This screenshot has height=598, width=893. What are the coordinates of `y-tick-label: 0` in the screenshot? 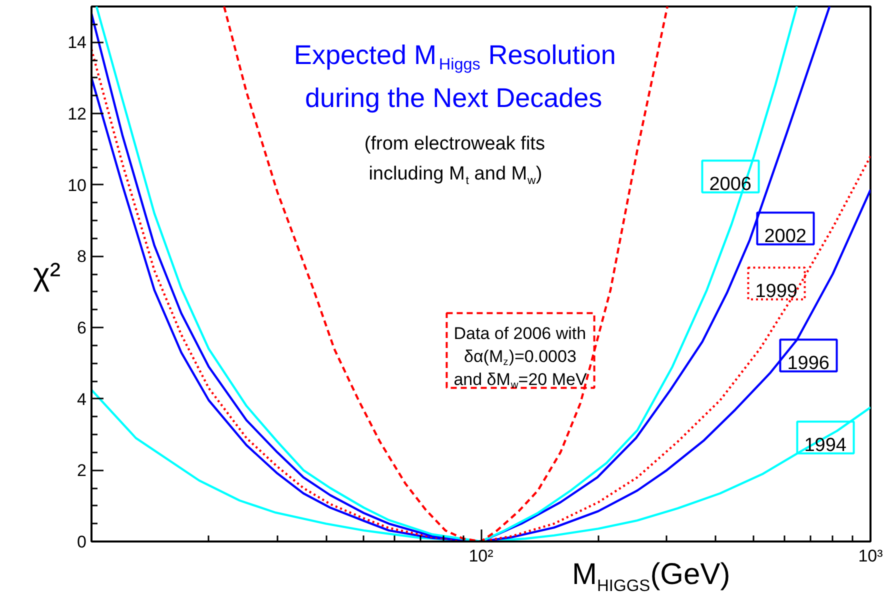 It's located at (82, 542).